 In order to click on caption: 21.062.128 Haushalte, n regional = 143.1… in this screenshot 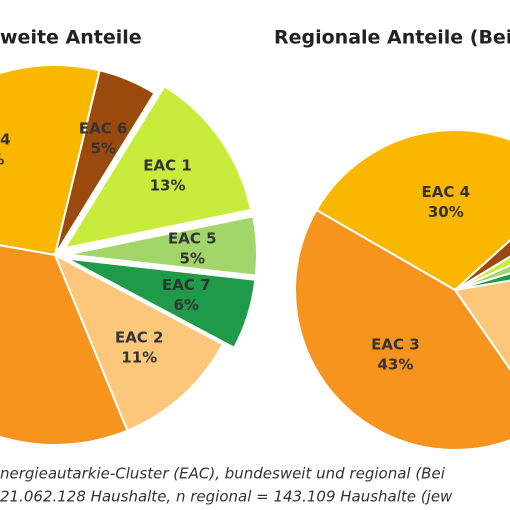, I will do `click(226, 497)`.